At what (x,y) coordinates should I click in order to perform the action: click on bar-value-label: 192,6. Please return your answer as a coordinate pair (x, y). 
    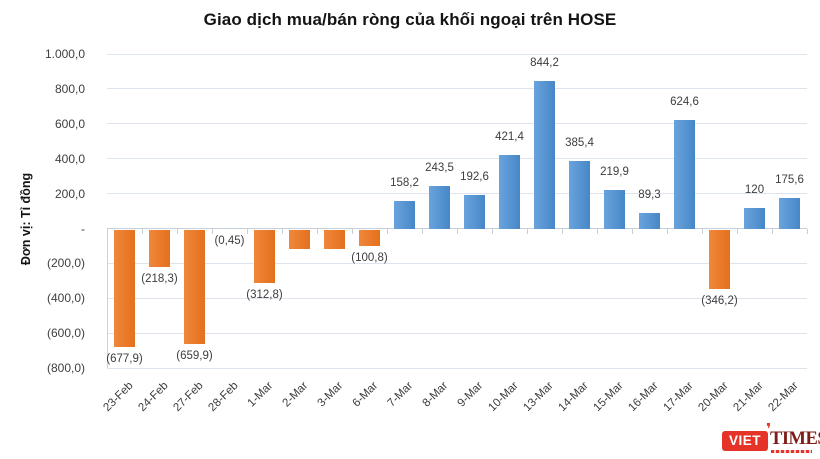
    Looking at the image, I should click on (474, 176).